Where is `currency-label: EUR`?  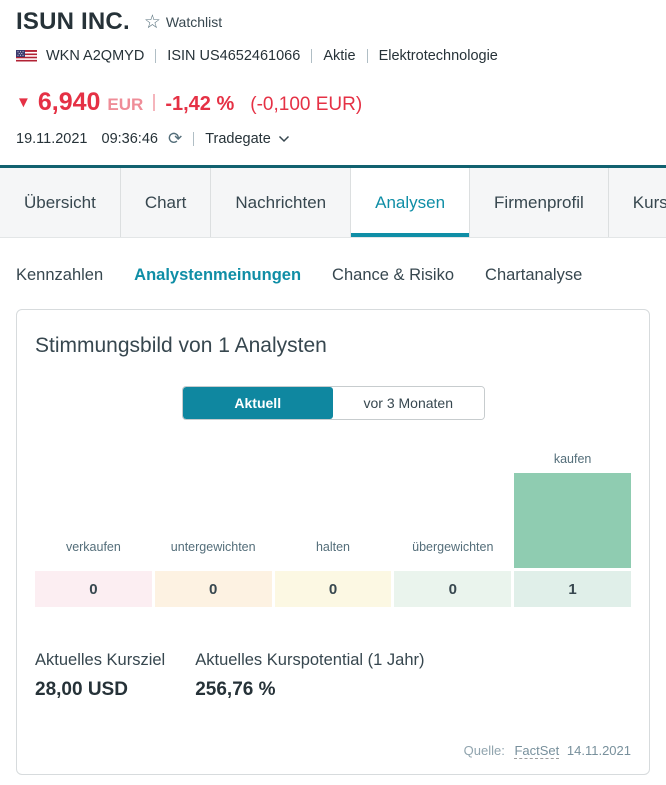 currency-label: EUR is located at coordinates (125, 104).